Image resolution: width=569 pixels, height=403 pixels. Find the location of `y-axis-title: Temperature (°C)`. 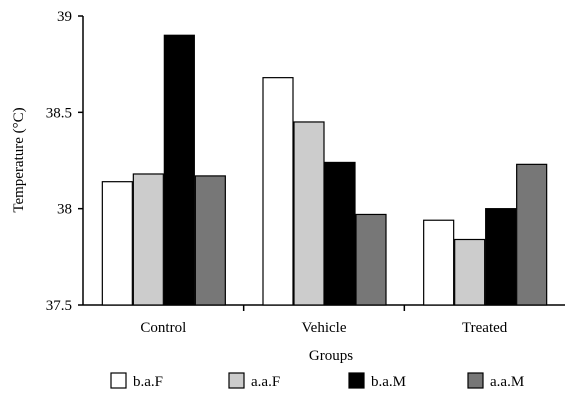

y-axis-title: Temperature (°C) is located at coordinates (19, 159).